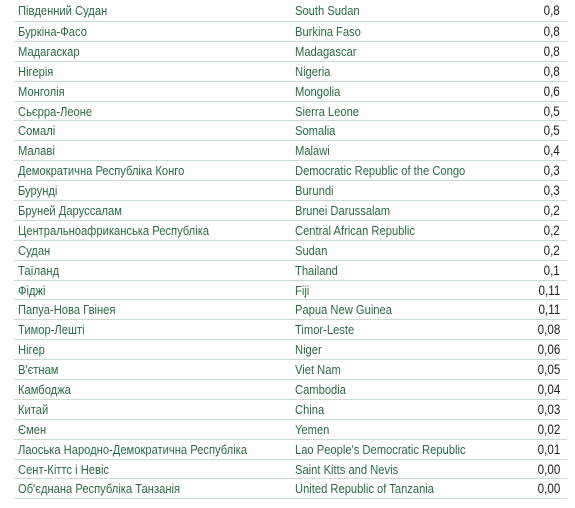 Image resolution: width=575 pixels, height=508 pixels. What do you see at coordinates (318, 370) in the screenshot?
I see `country-name-english: Viet Nam` at bounding box center [318, 370].